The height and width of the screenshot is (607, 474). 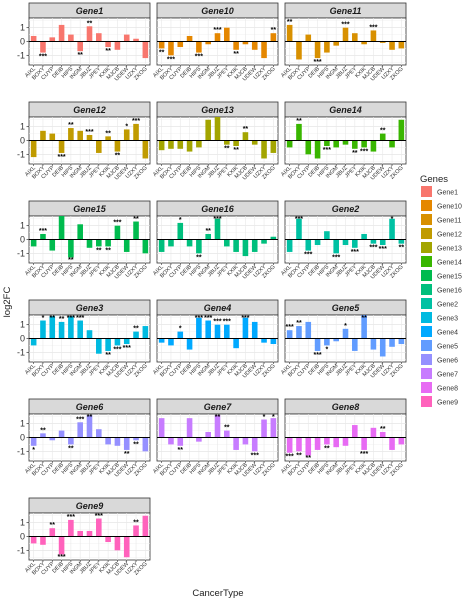 What do you see at coordinates (346, 209) in the screenshot?
I see `facet-title: Gene2` at bounding box center [346, 209].